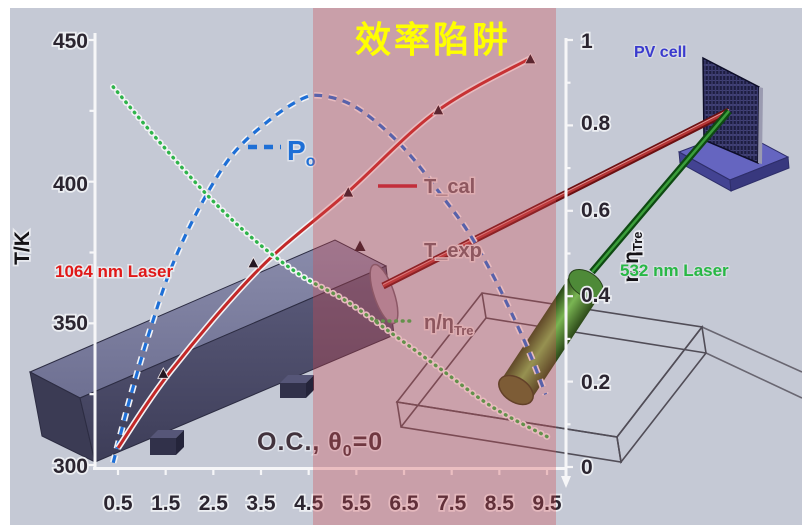 The width and height of the screenshot is (802, 532). Describe the element at coordinates (320, 444) in the screenshot. I see `cavity-condition-label: O.C., θ0=0` at that location.